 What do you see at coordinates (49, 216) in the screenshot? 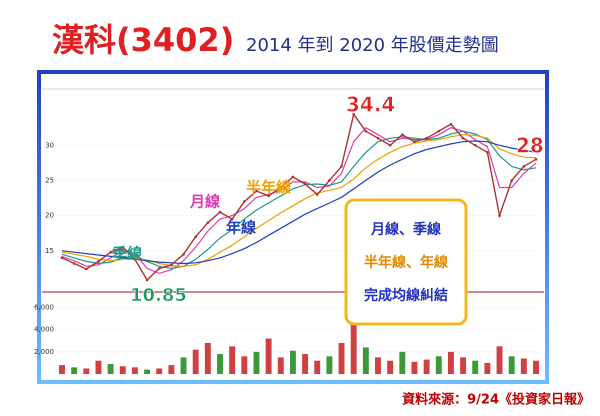
I see `y-tick-label: 20` at bounding box center [49, 216].